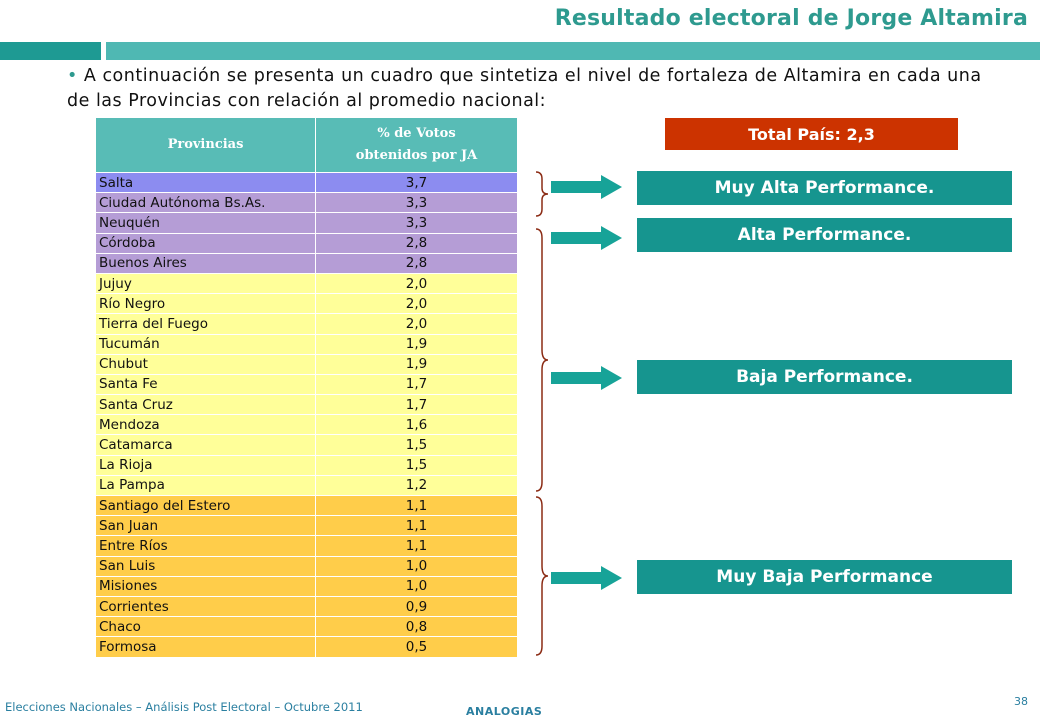 The width and height of the screenshot is (1040, 720). I want to click on table-row: Corrientes 0,9, so click(306, 606).